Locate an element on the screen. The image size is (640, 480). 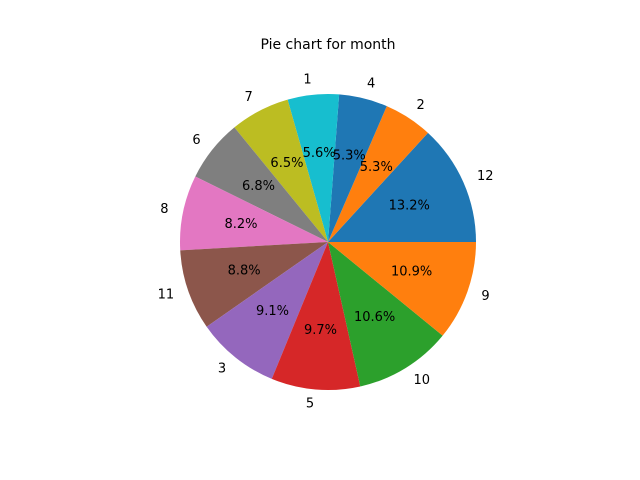
percent-label-12: 13.2% is located at coordinates (409, 206).